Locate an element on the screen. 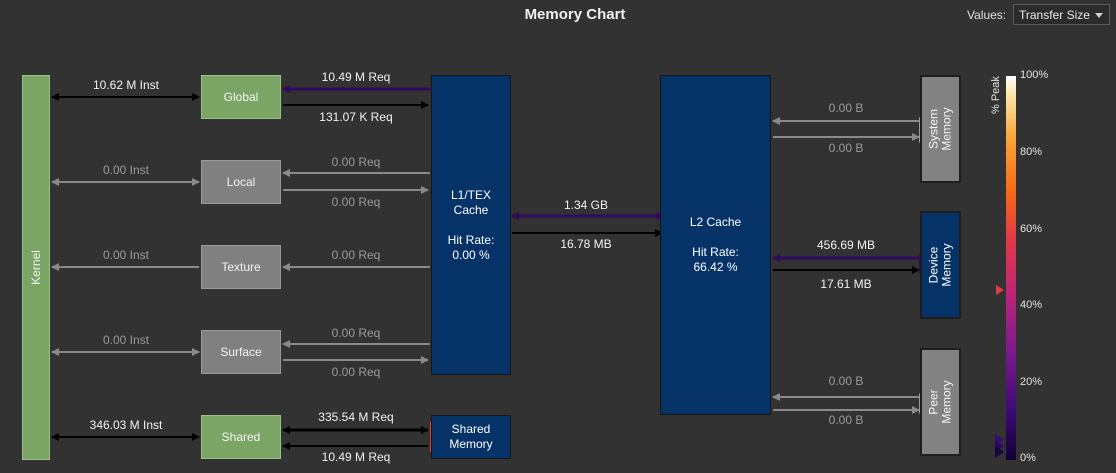 The width and height of the screenshot is (1116, 473). link-label-kernel-global: 10.62 M Inst is located at coordinates (126, 85).